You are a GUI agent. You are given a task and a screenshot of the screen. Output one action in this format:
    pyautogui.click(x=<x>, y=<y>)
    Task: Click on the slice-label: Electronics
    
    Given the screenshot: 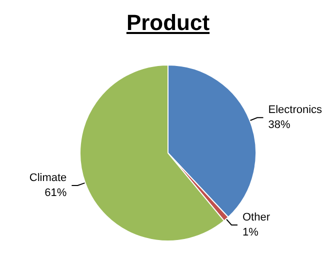 What is the action you would take?
    pyautogui.click(x=295, y=110)
    